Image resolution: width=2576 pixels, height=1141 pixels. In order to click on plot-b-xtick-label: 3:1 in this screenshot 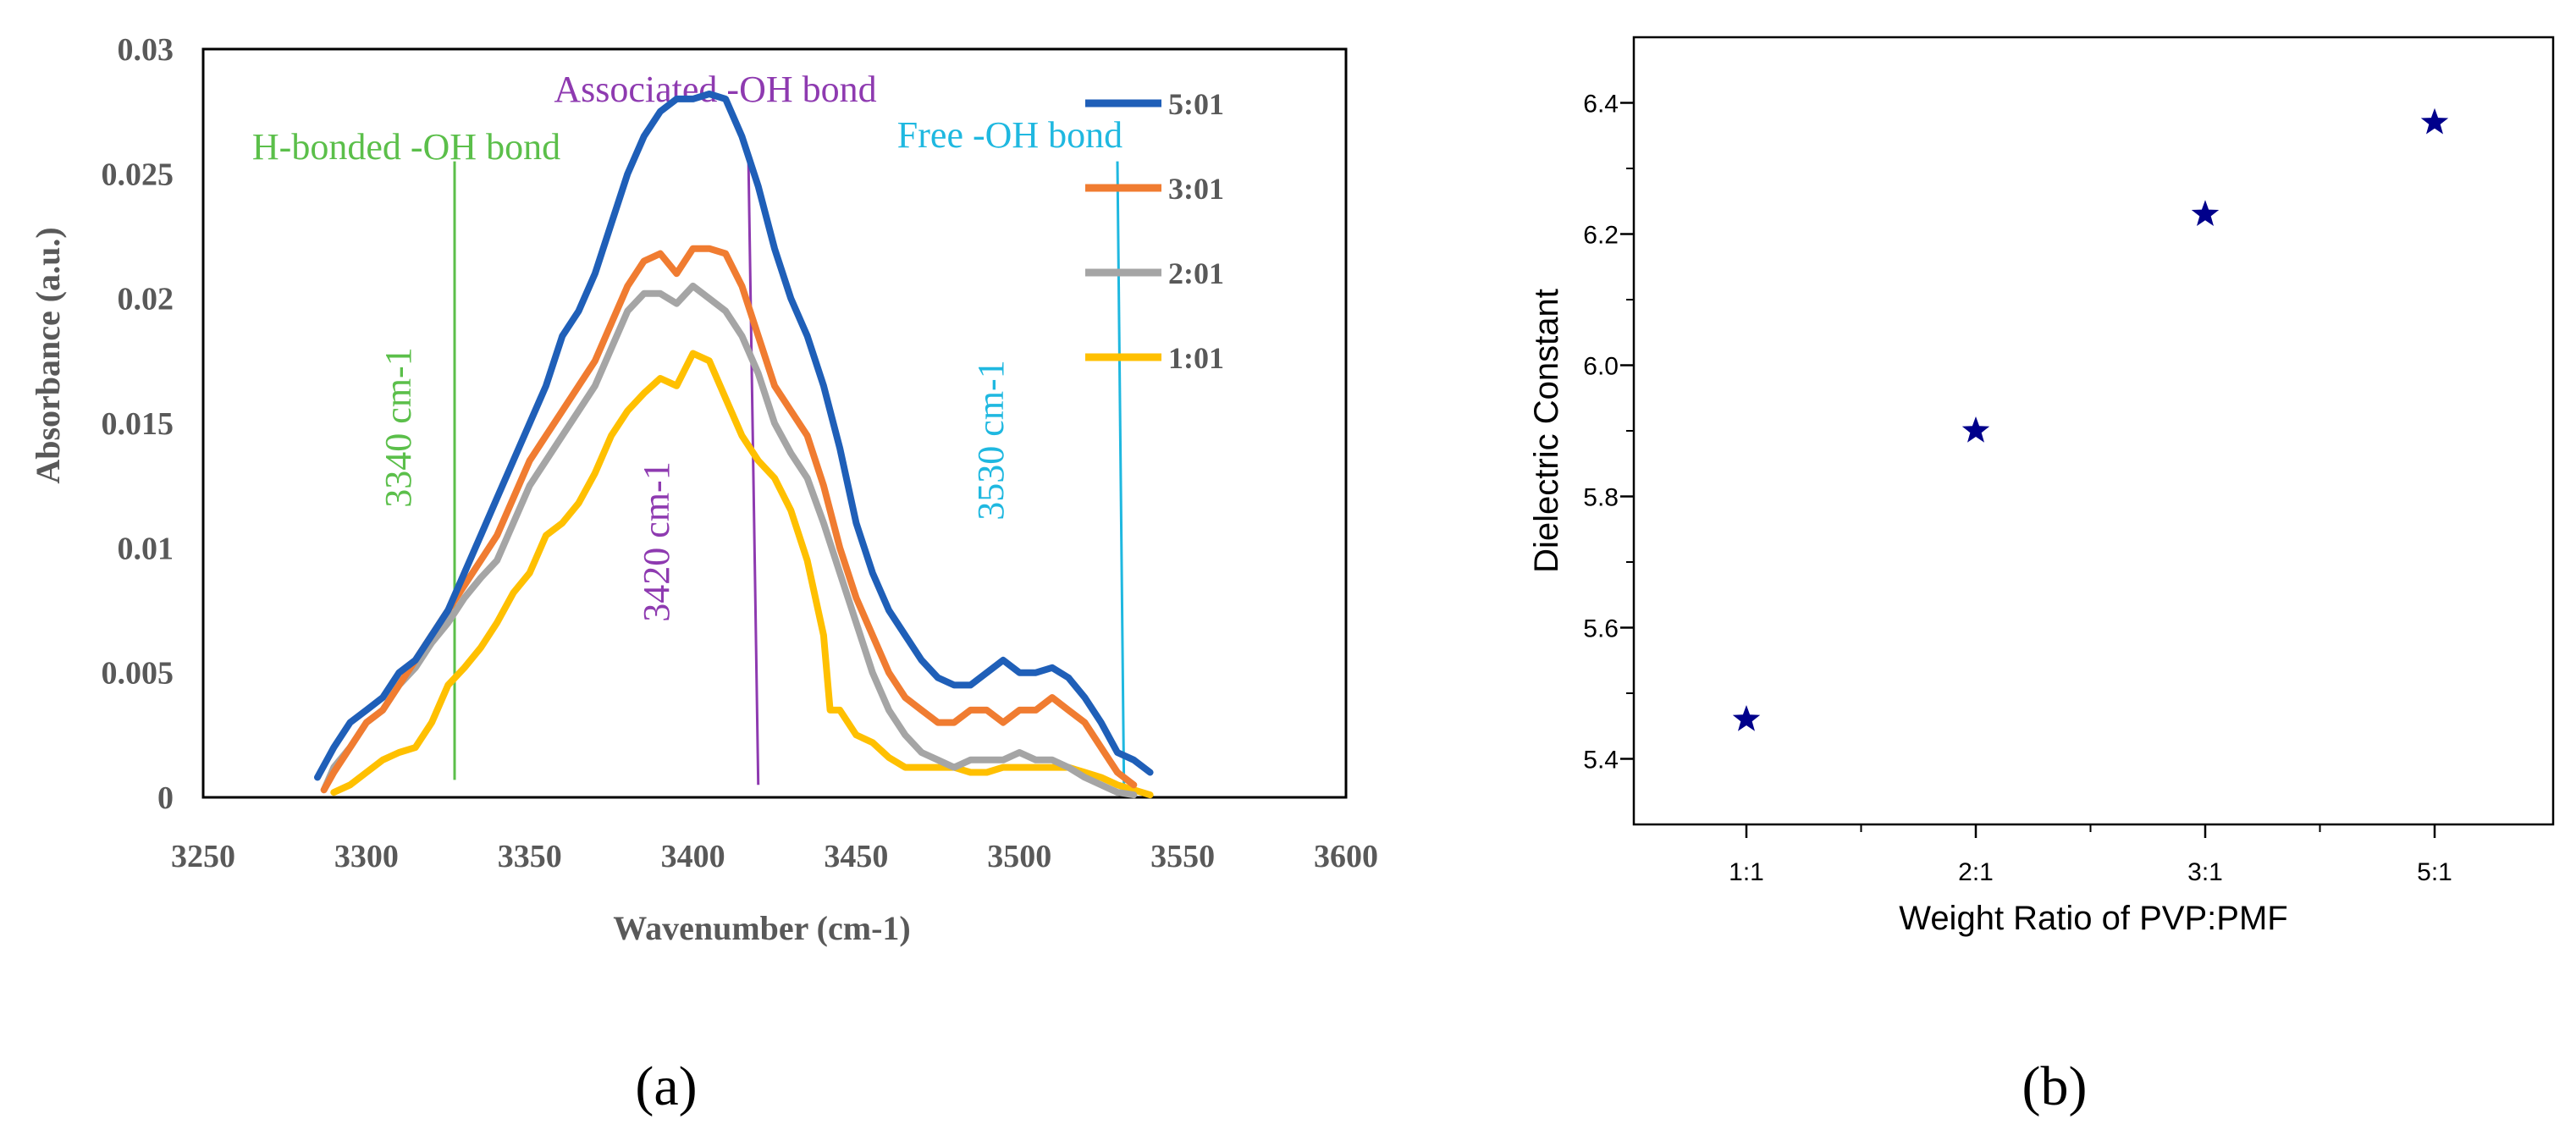, I will do `click(2205, 872)`.